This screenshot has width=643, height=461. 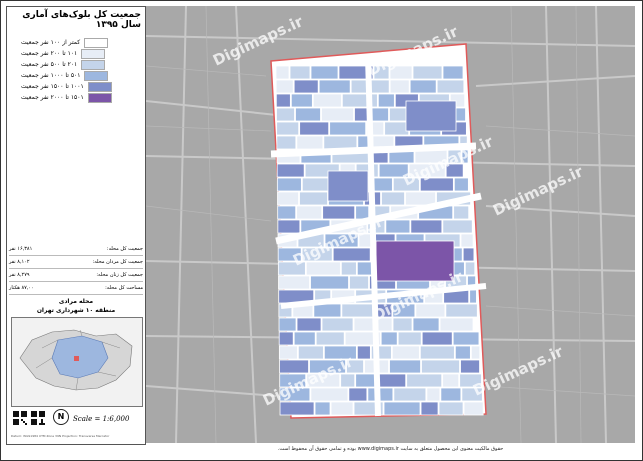 I want to click on legend-label: ۲۰۱ تا ۵۰۰ نفر جمعیت, so click(x=49, y=64).